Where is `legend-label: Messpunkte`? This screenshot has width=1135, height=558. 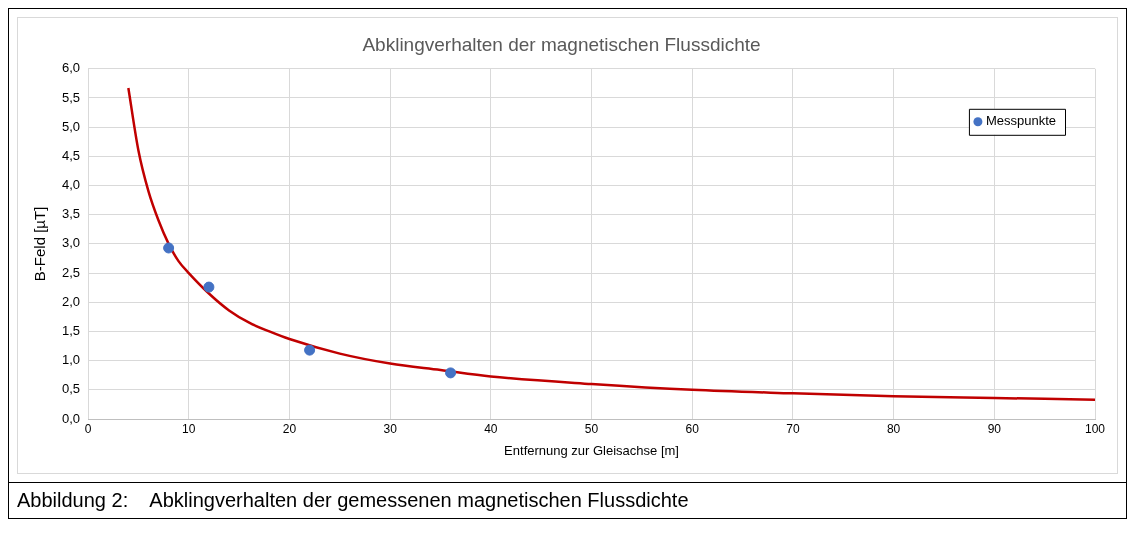
legend-label: Messpunkte is located at coordinates (1020, 121).